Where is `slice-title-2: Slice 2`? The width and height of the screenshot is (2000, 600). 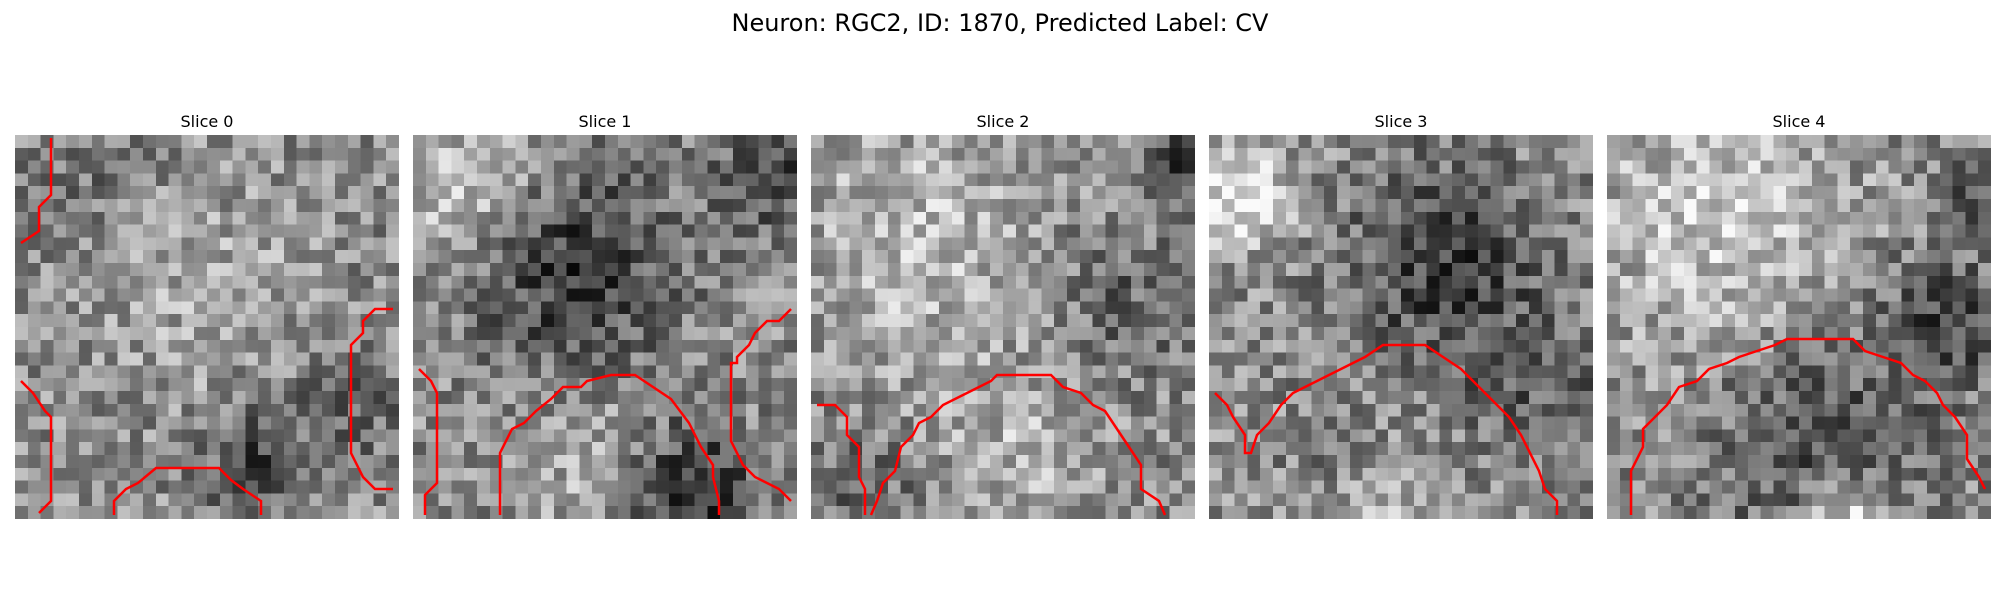 slice-title-2: Slice 2 is located at coordinates (1003, 122).